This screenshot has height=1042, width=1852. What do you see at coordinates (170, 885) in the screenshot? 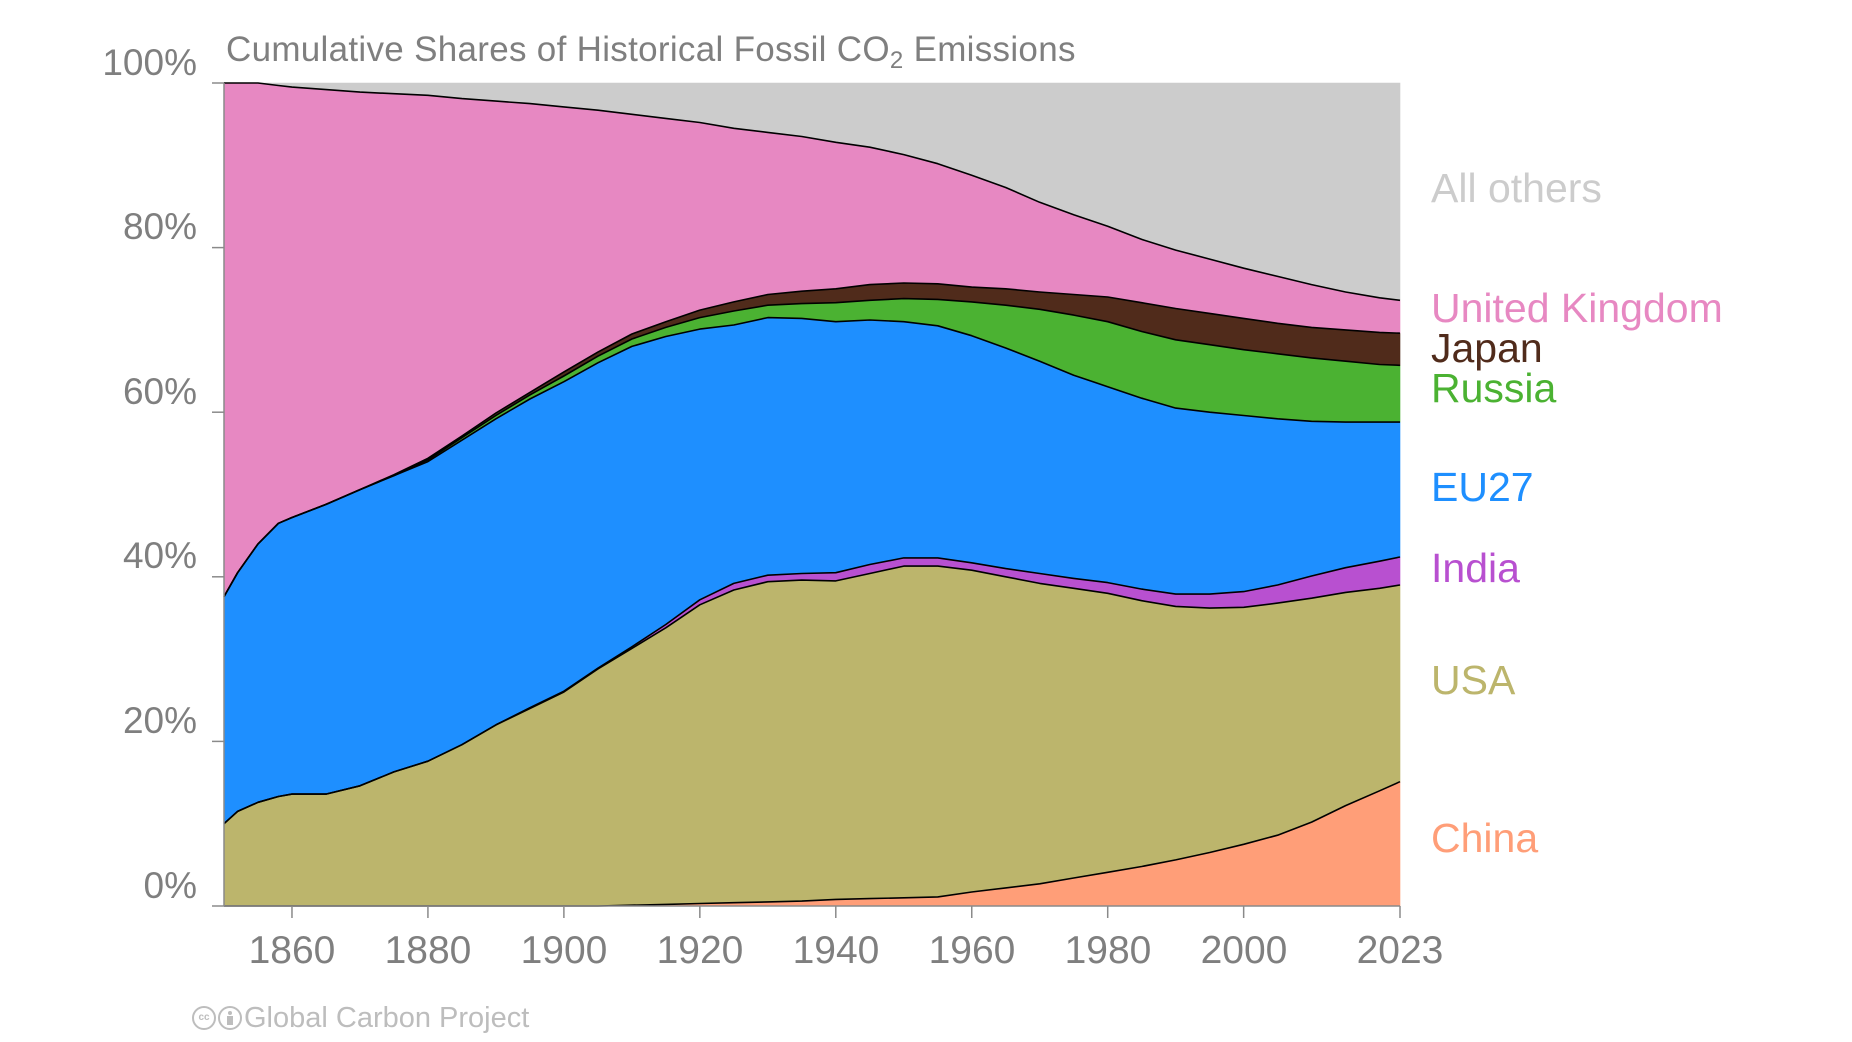
I see `y-tick-label: 0%` at bounding box center [170, 885].